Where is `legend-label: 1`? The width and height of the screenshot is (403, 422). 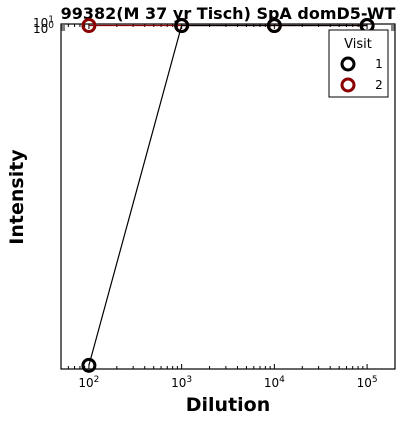
legend-label: 1 is located at coordinates (379, 64).